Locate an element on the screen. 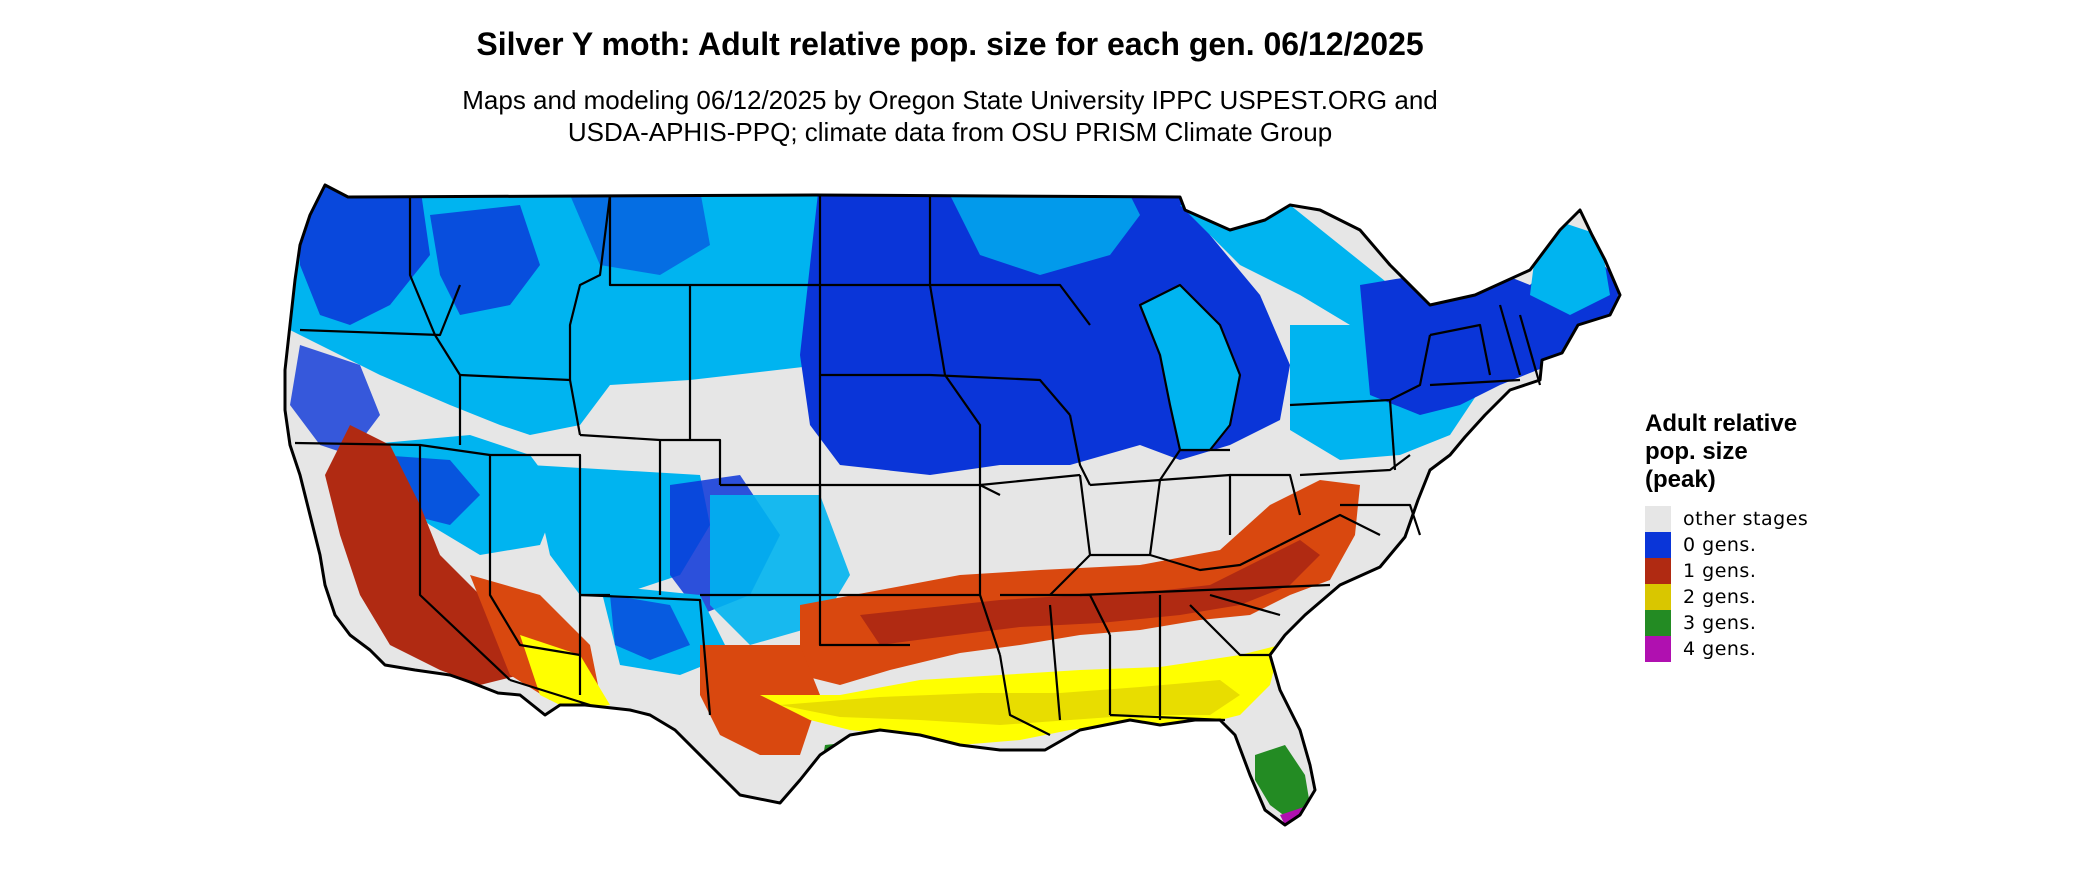  legend-item-4-gens: 4 gens. is located at coordinates (1765, 649).